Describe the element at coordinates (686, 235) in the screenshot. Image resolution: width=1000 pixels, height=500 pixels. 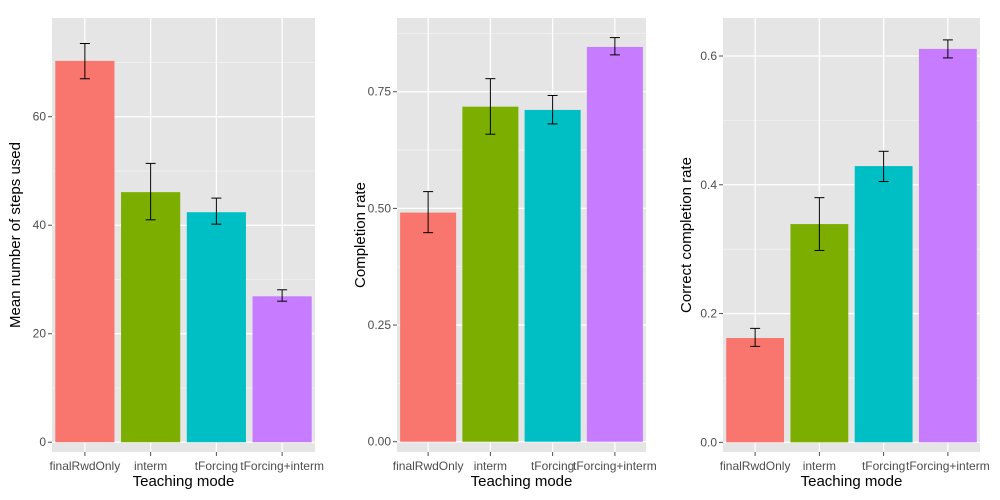
I see `y-axis-title: Correct completion rate` at that location.